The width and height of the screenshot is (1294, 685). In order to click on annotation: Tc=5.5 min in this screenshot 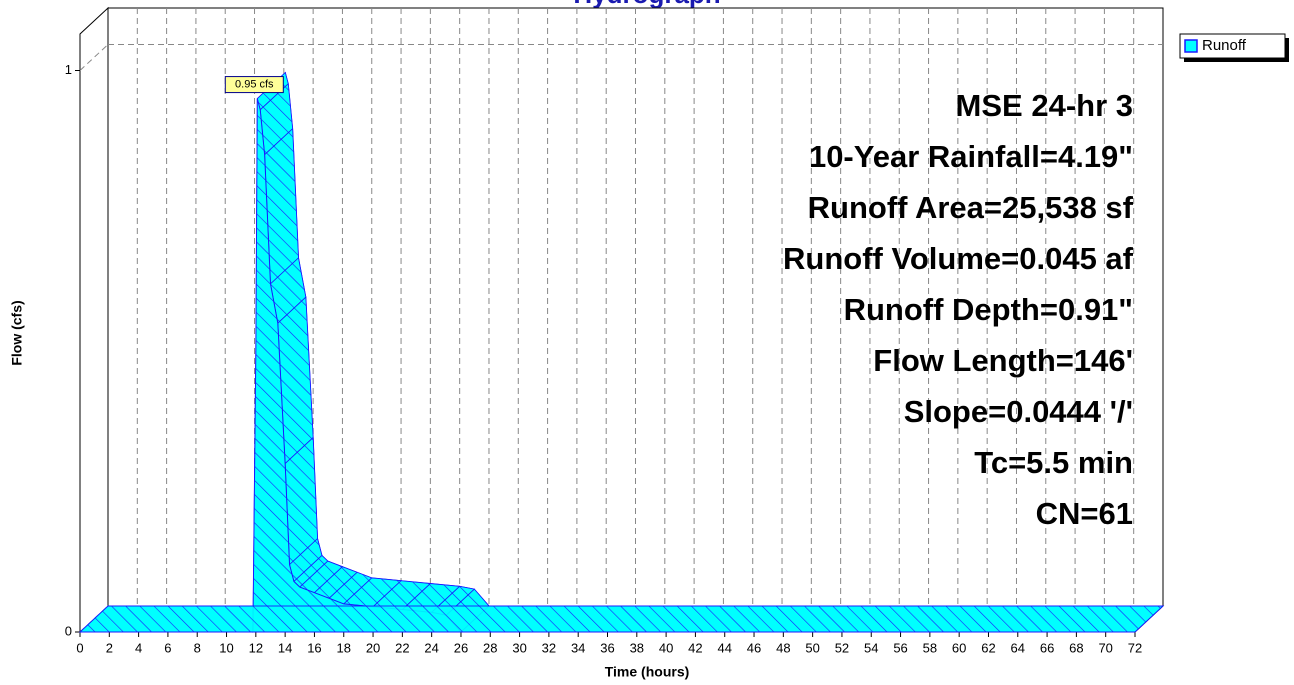, I will do `click(1053, 462)`.